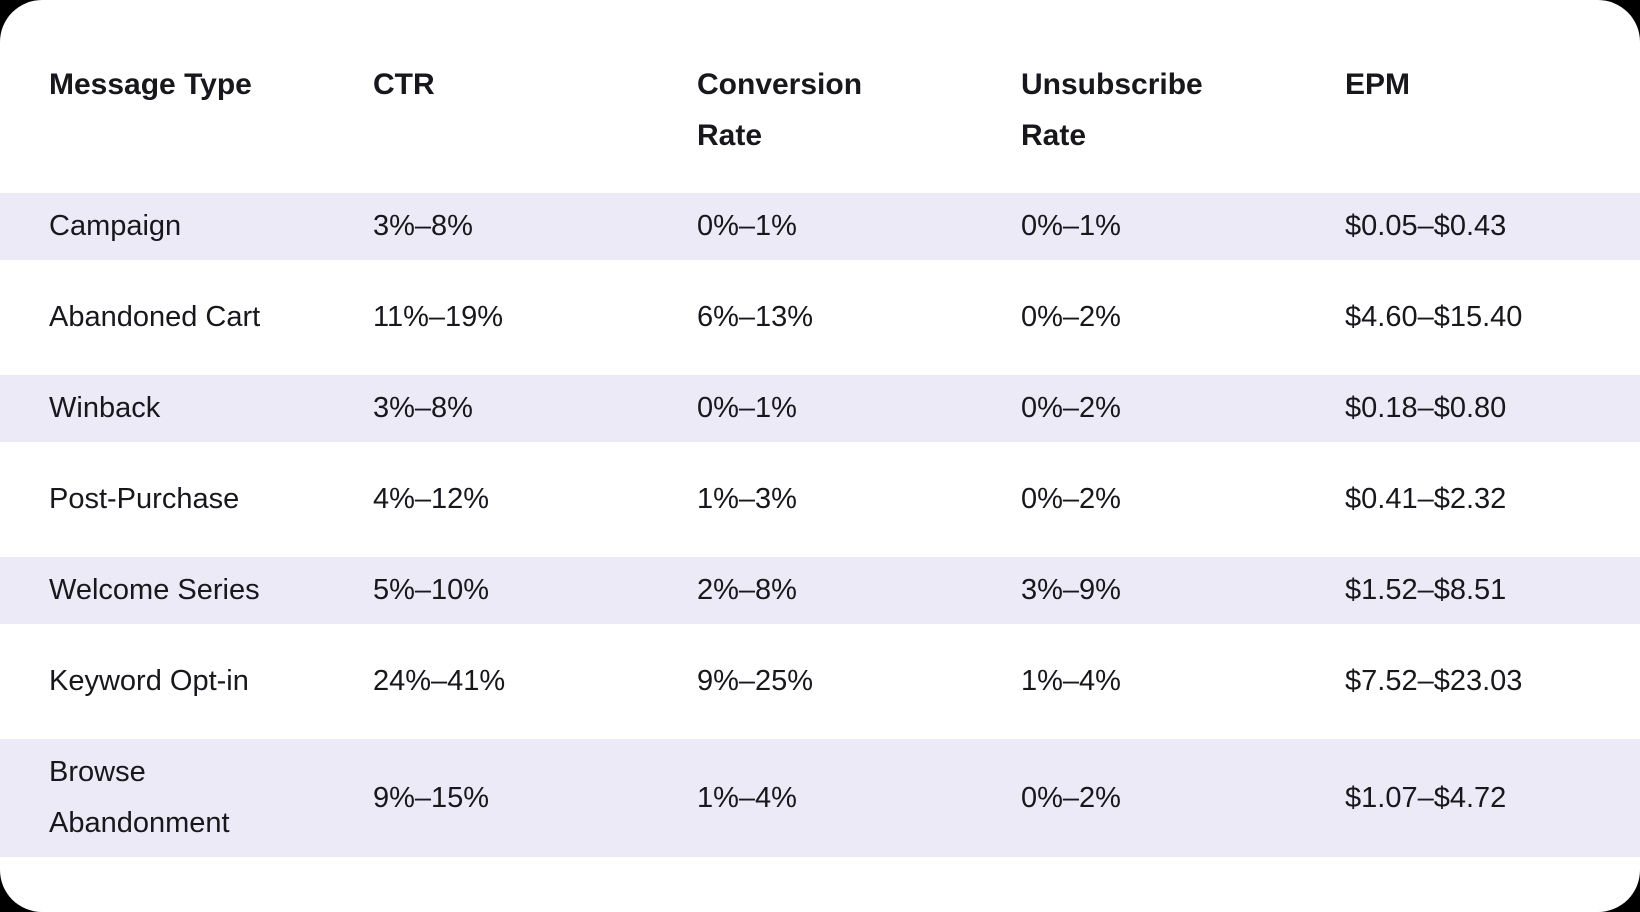 This screenshot has height=912, width=1640. I want to click on cell-unsubscribe-rate: 3%–9%, so click(1183, 590).